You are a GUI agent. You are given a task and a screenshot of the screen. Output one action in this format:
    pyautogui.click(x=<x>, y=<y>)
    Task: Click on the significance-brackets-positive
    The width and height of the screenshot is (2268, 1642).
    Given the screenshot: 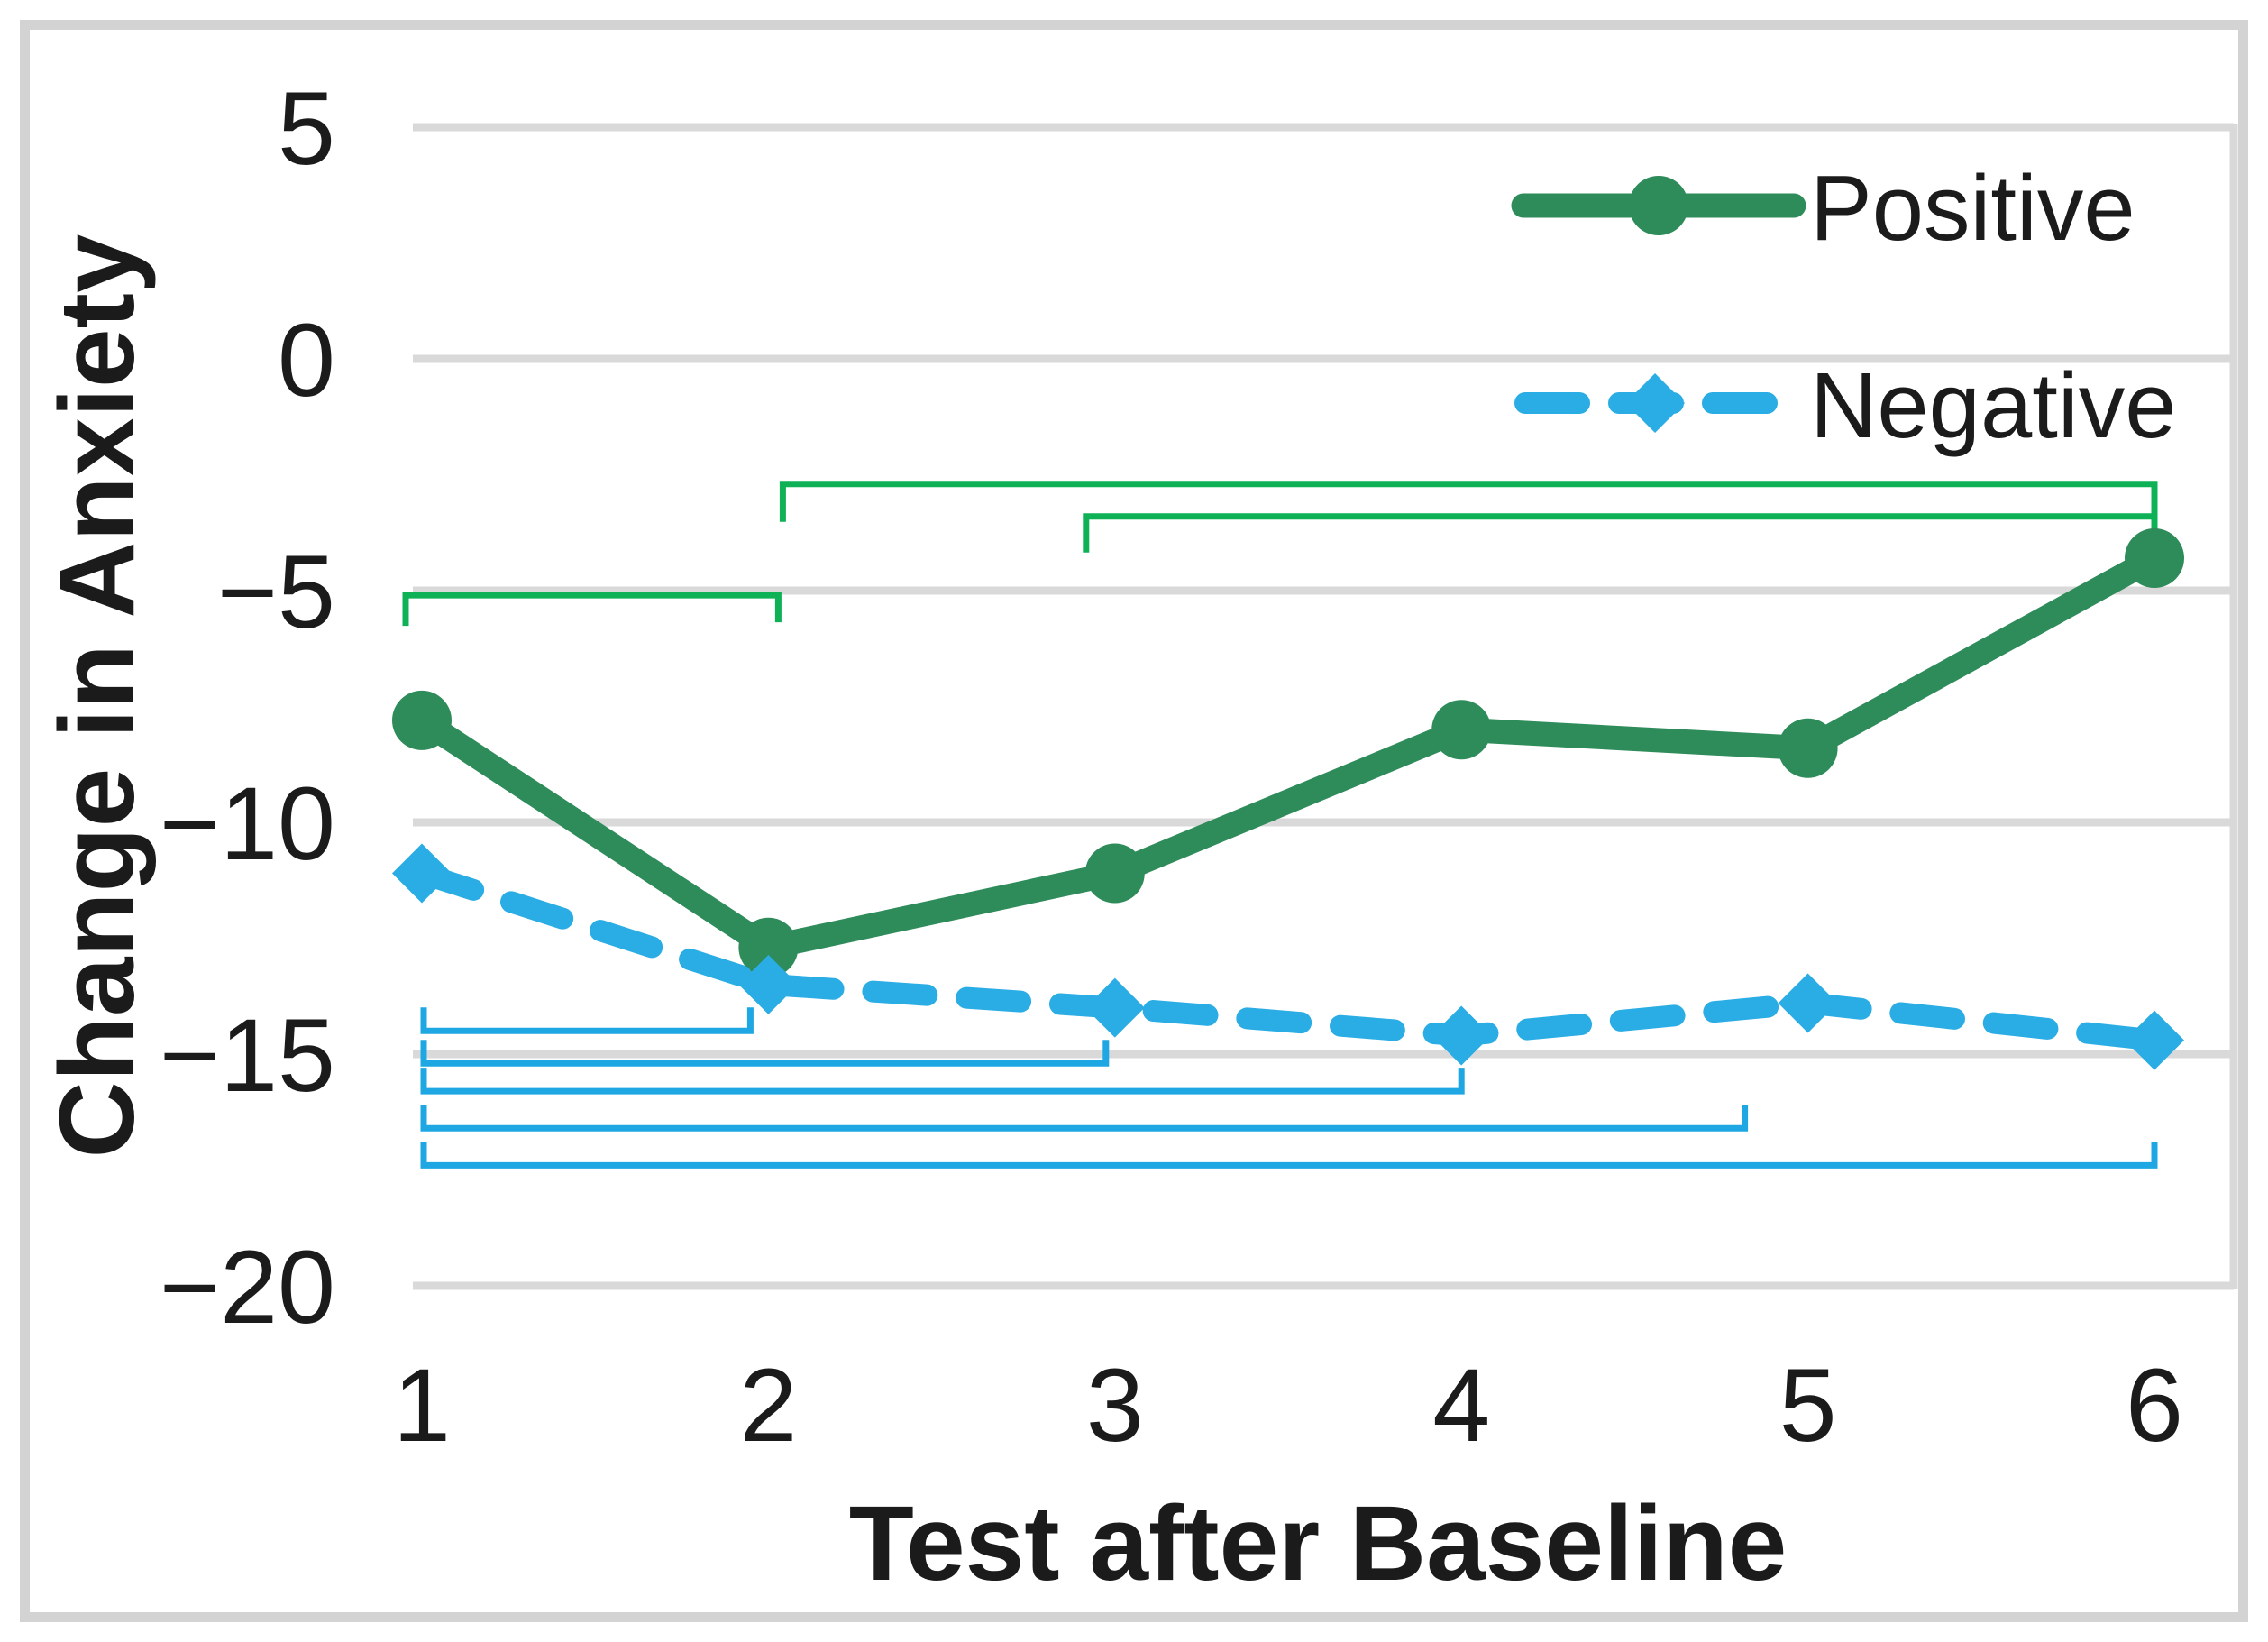 What is the action you would take?
    pyautogui.click(x=1280, y=554)
    